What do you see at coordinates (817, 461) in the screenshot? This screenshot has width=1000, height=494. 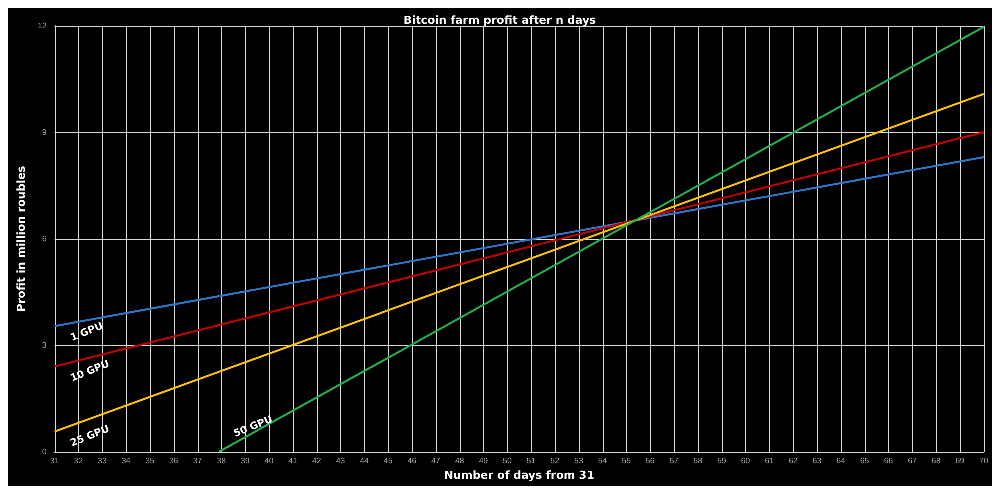 I see `x-tick-label: 63` at bounding box center [817, 461].